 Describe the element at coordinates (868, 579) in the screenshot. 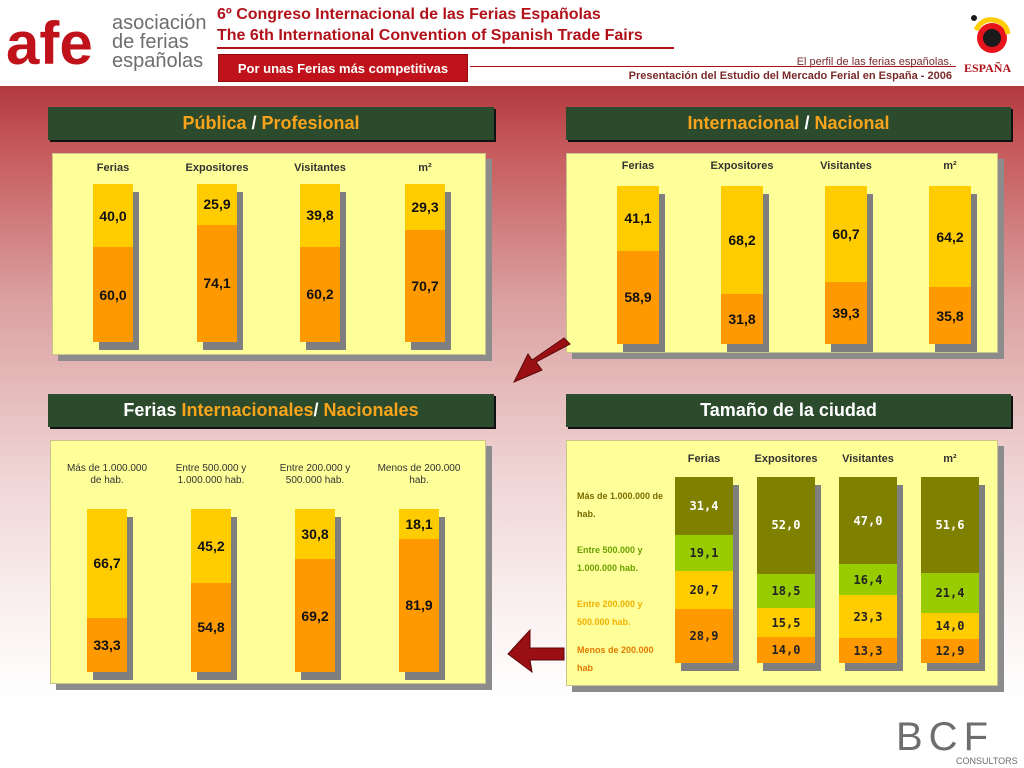

I see `bar-segment: 16,4` at that location.